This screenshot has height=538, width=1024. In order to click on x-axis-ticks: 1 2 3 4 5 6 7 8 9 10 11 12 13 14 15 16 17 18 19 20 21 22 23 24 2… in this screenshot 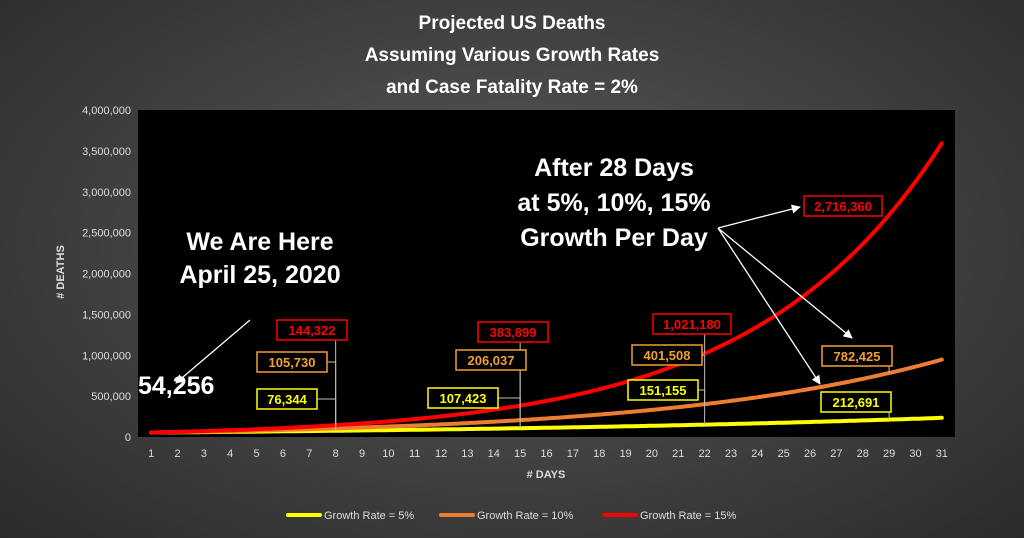, I will do `click(548, 454)`.